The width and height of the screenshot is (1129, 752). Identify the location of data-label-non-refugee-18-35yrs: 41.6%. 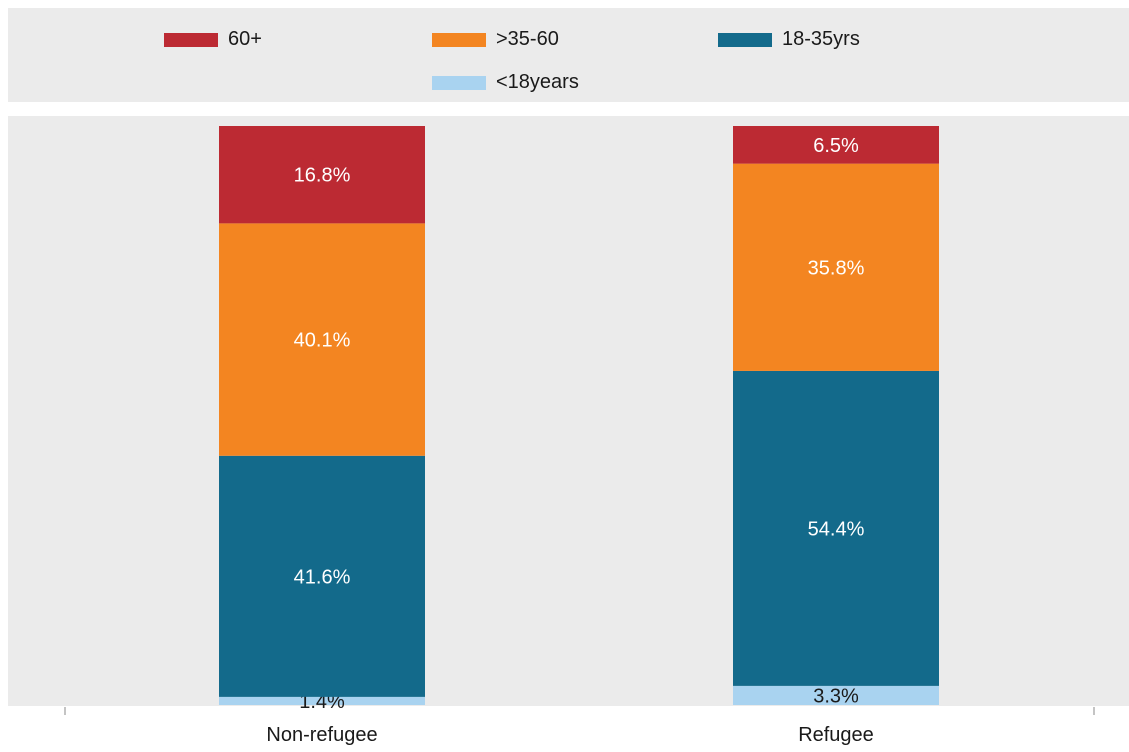
(322, 577).